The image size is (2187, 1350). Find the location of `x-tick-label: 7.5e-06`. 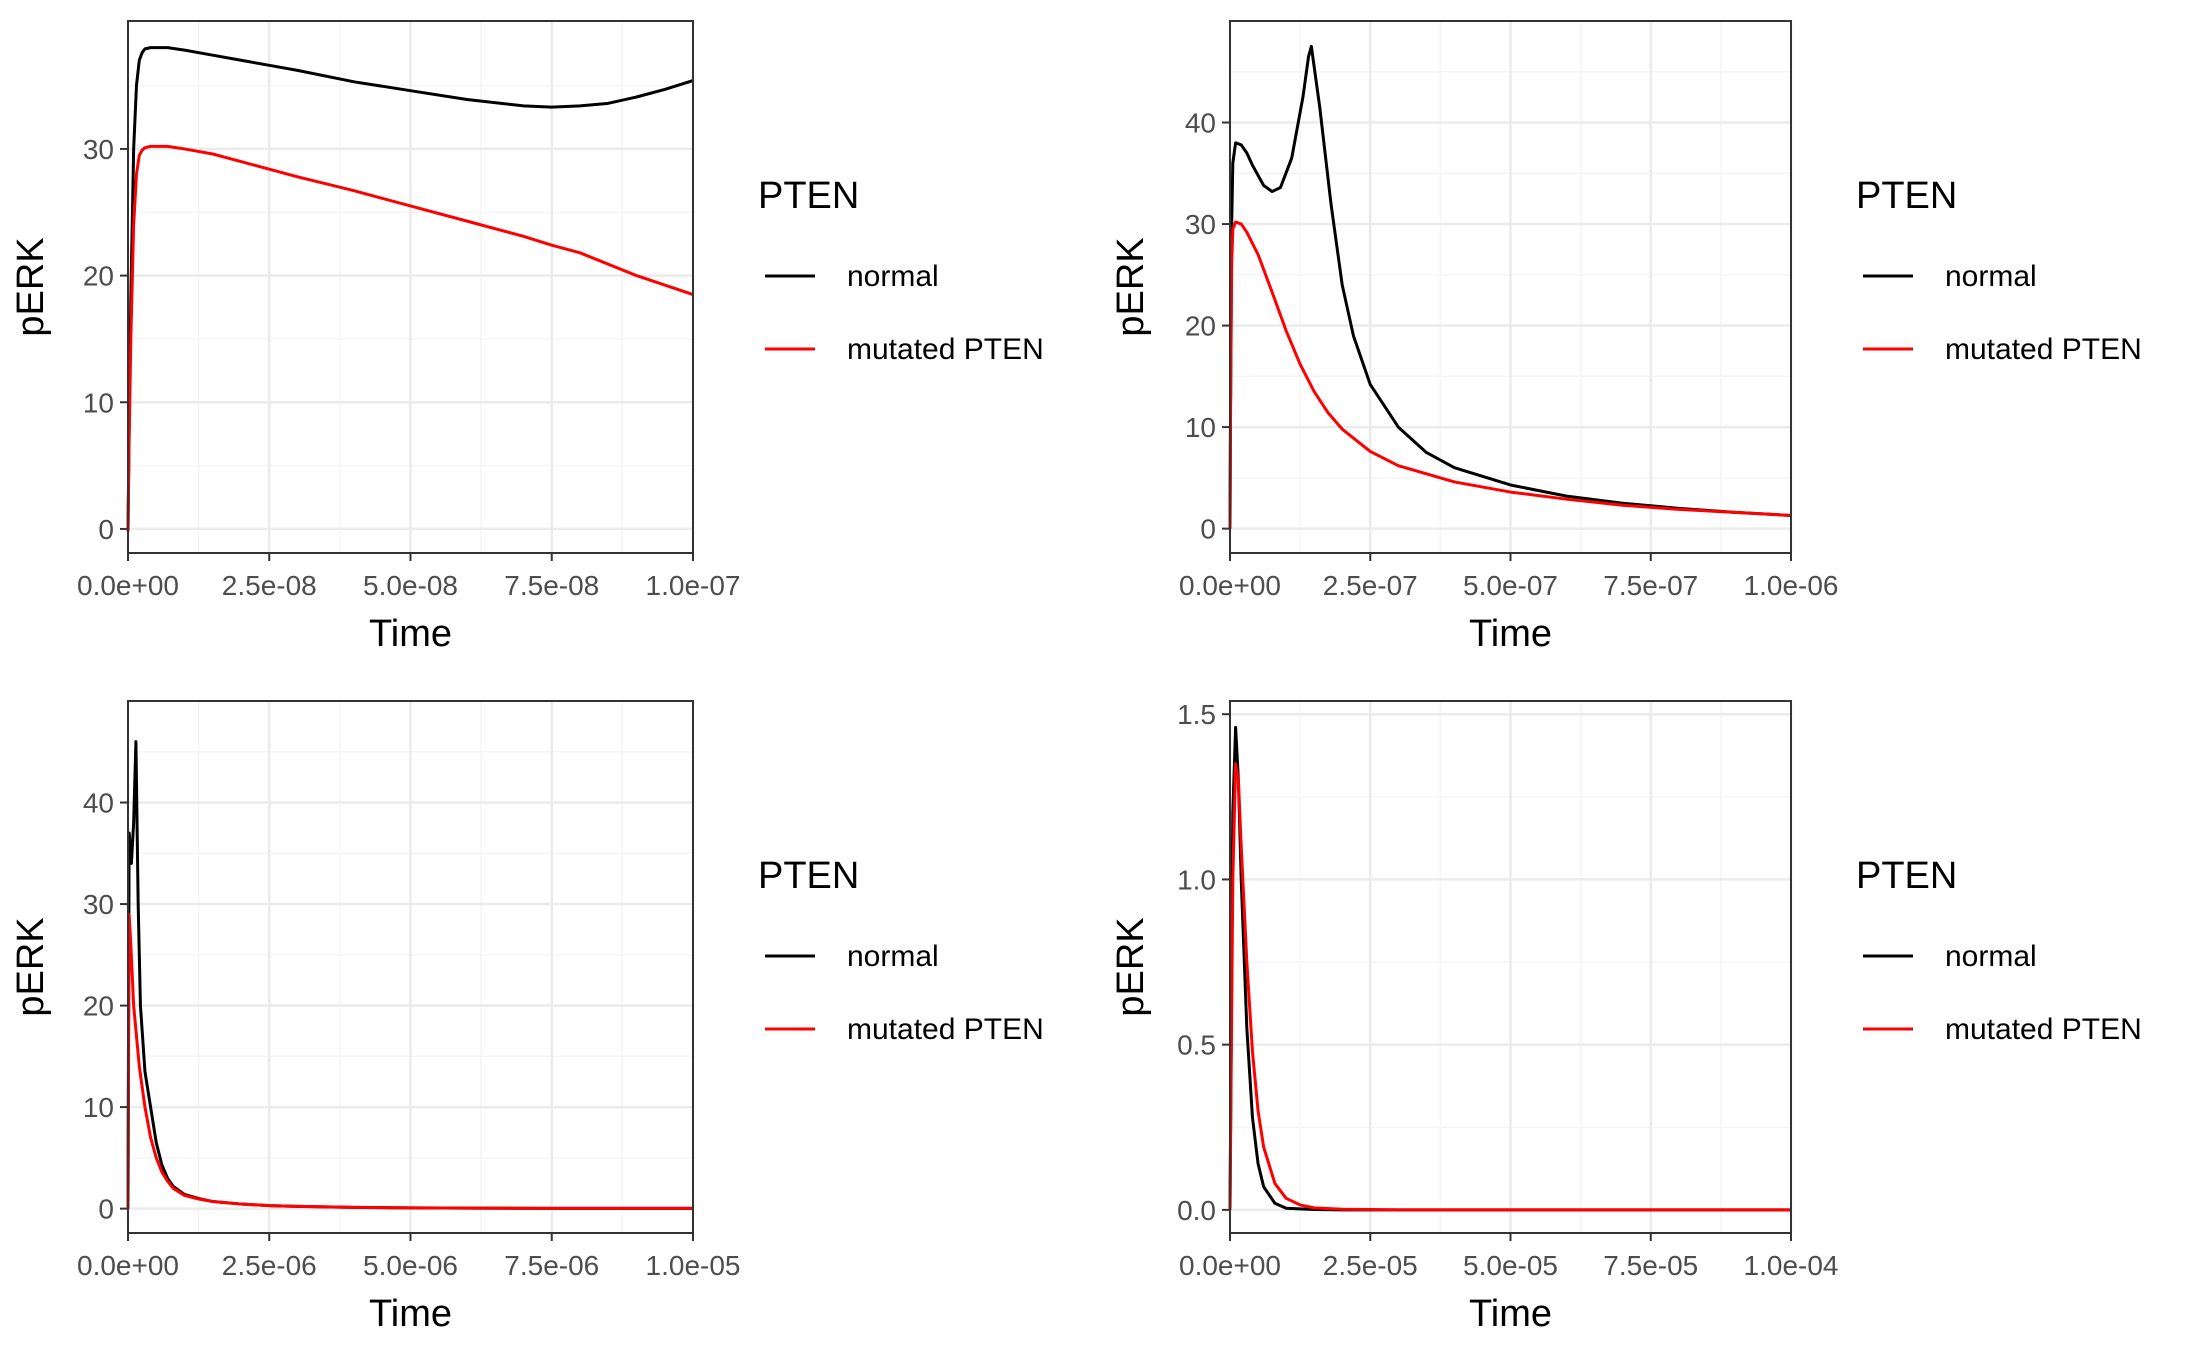

x-tick-label: 7.5e-06 is located at coordinates (551, 1265).